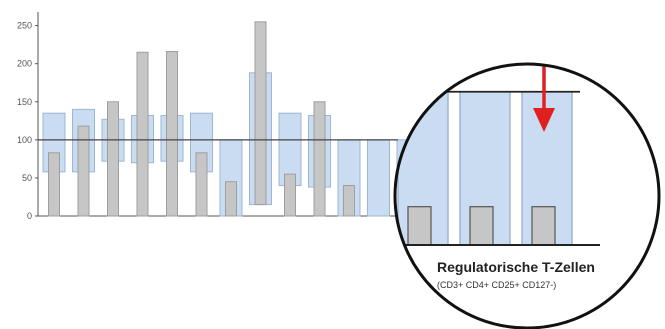 The height and width of the screenshot is (329, 665). Describe the element at coordinates (29, 216) in the screenshot. I see `y-tick-label: 0` at that location.